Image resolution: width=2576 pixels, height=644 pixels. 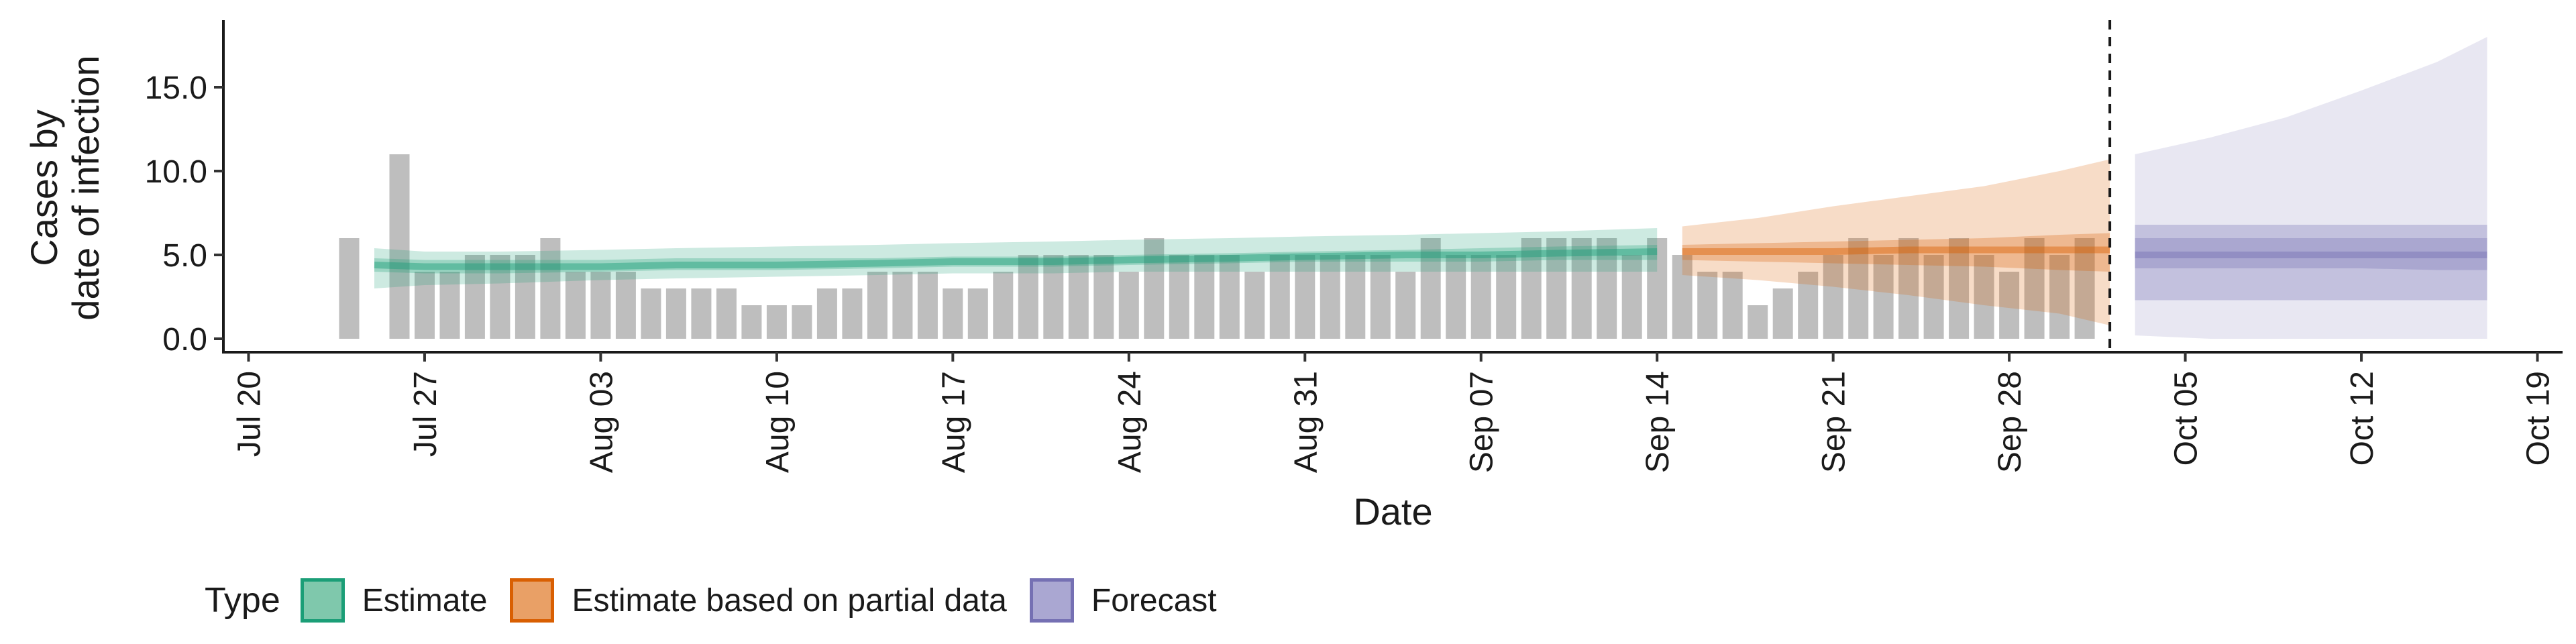 What do you see at coordinates (1834, 422) in the screenshot?
I see `x-tick-label: Sep 21` at bounding box center [1834, 422].